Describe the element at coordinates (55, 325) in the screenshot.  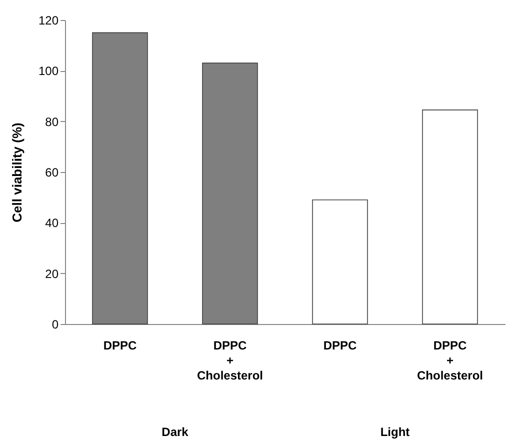
I see `y-tick-label: 0` at that location.